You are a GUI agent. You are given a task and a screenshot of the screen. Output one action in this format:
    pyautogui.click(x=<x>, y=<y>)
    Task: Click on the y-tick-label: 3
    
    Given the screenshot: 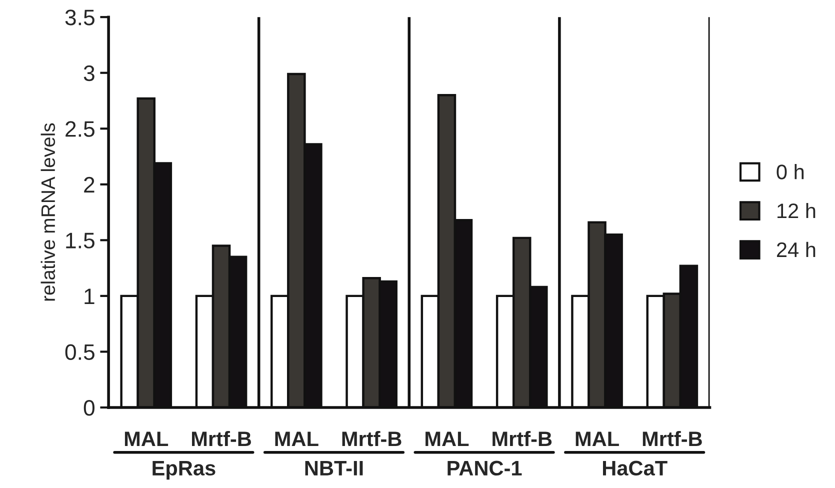 What is the action you would take?
    pyautogui.click(x=89, y=73)
    